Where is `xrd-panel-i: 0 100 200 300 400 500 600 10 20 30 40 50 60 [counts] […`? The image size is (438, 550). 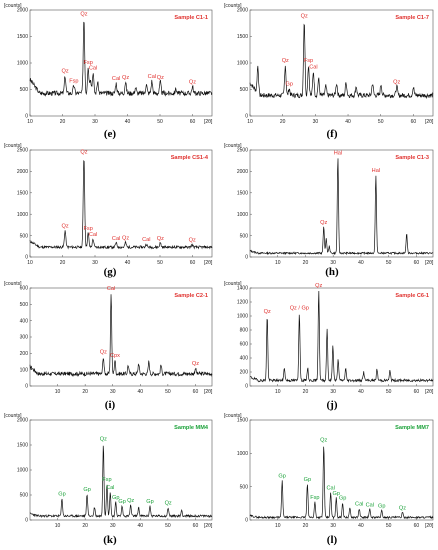
xrd-panel-i: 0 100 200 300 400 500 600 10 20 30 40 50 60 [counts] [… is located at coordinates (108, 346).